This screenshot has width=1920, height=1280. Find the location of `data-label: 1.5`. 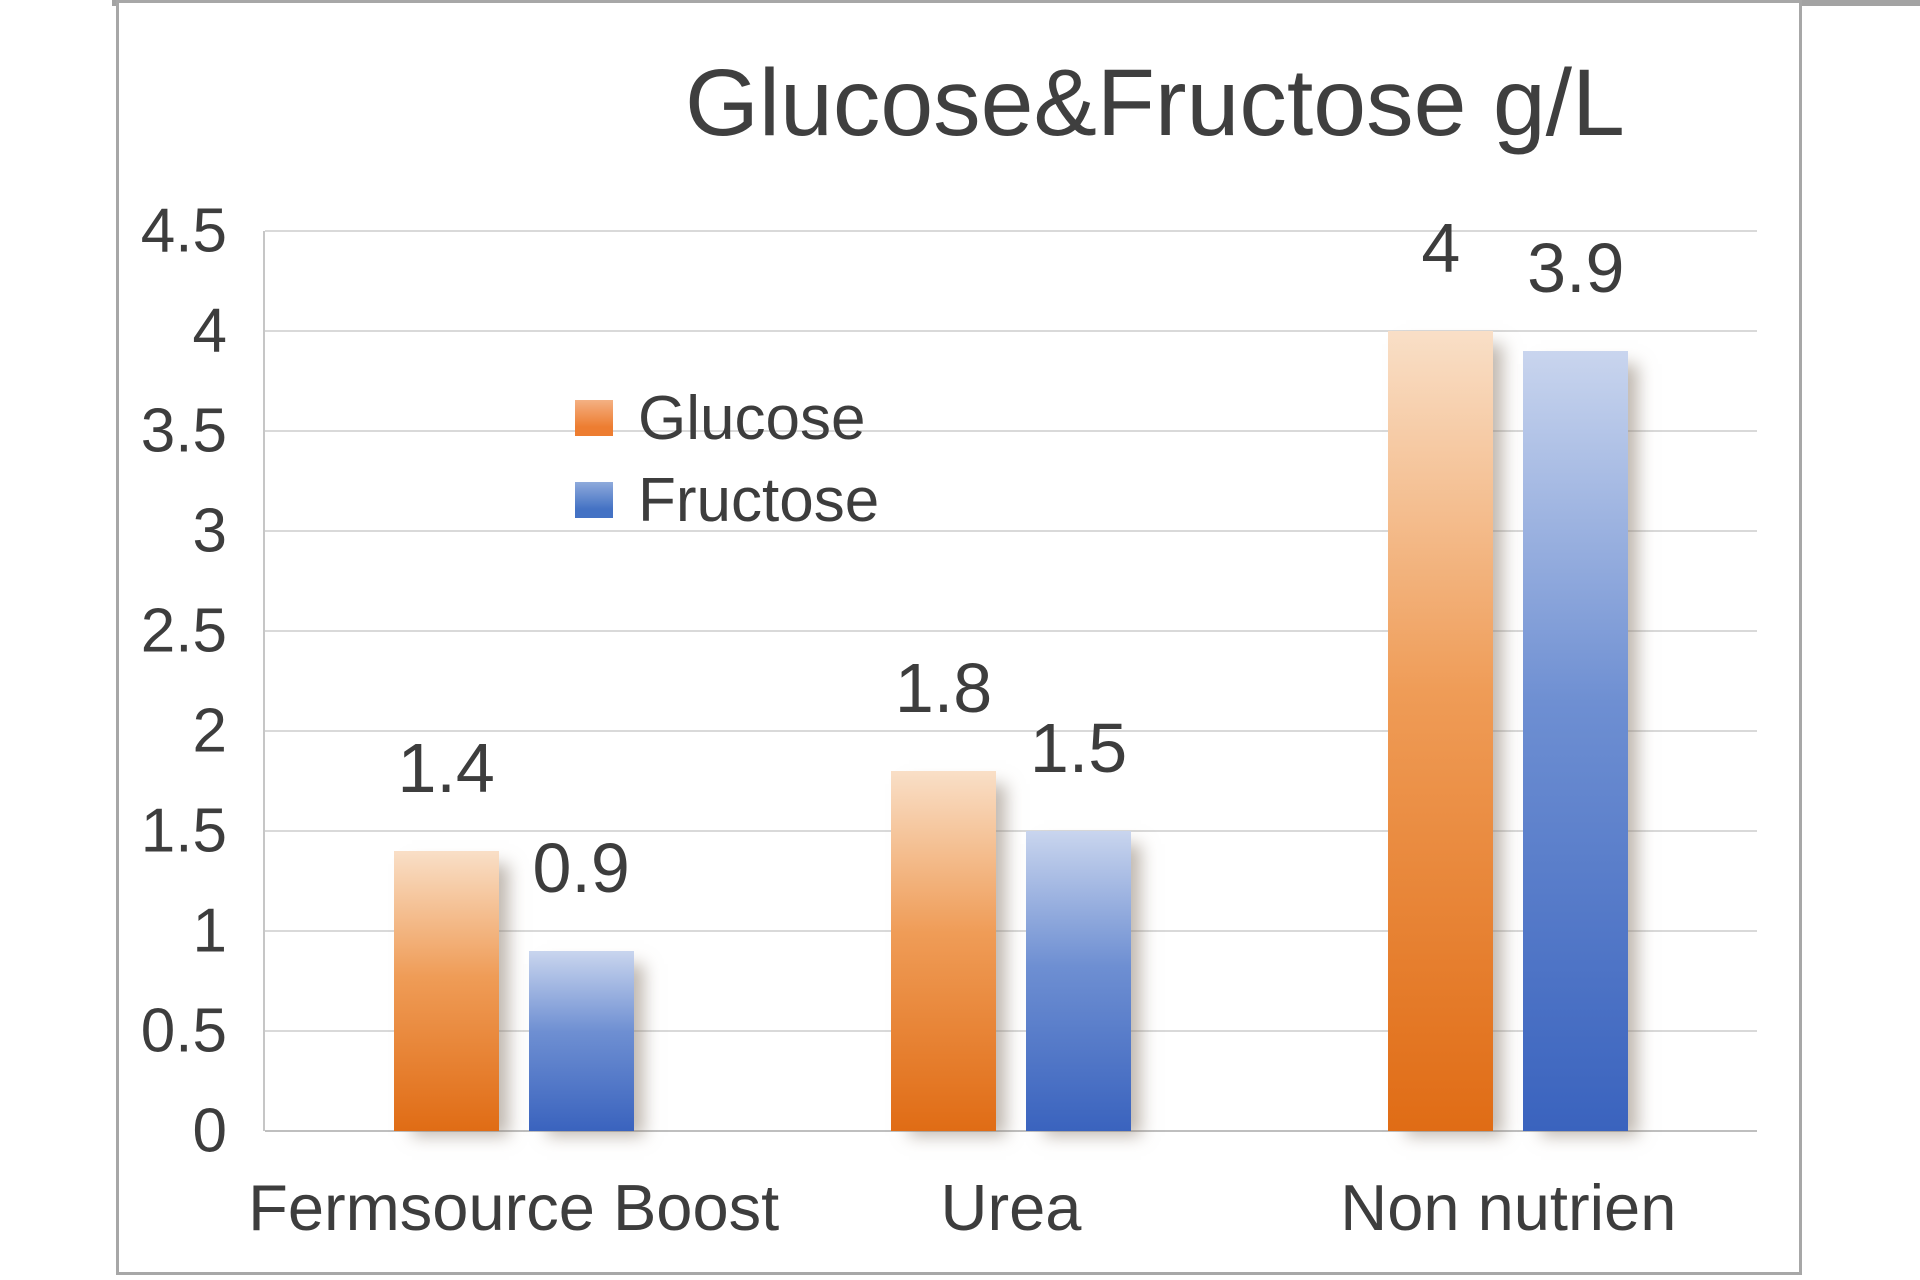

data-label: 1.5 is located at coordinates (1078, 748).